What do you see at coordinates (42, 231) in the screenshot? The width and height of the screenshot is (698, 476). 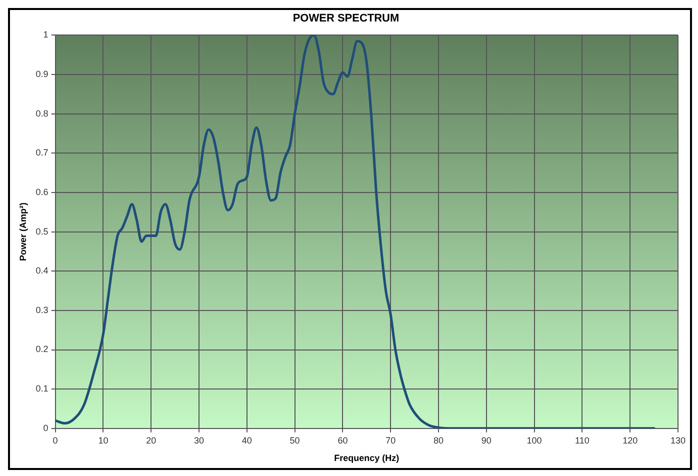 I see `y-tick-label: 0.5` at bounding box center [42, 231].